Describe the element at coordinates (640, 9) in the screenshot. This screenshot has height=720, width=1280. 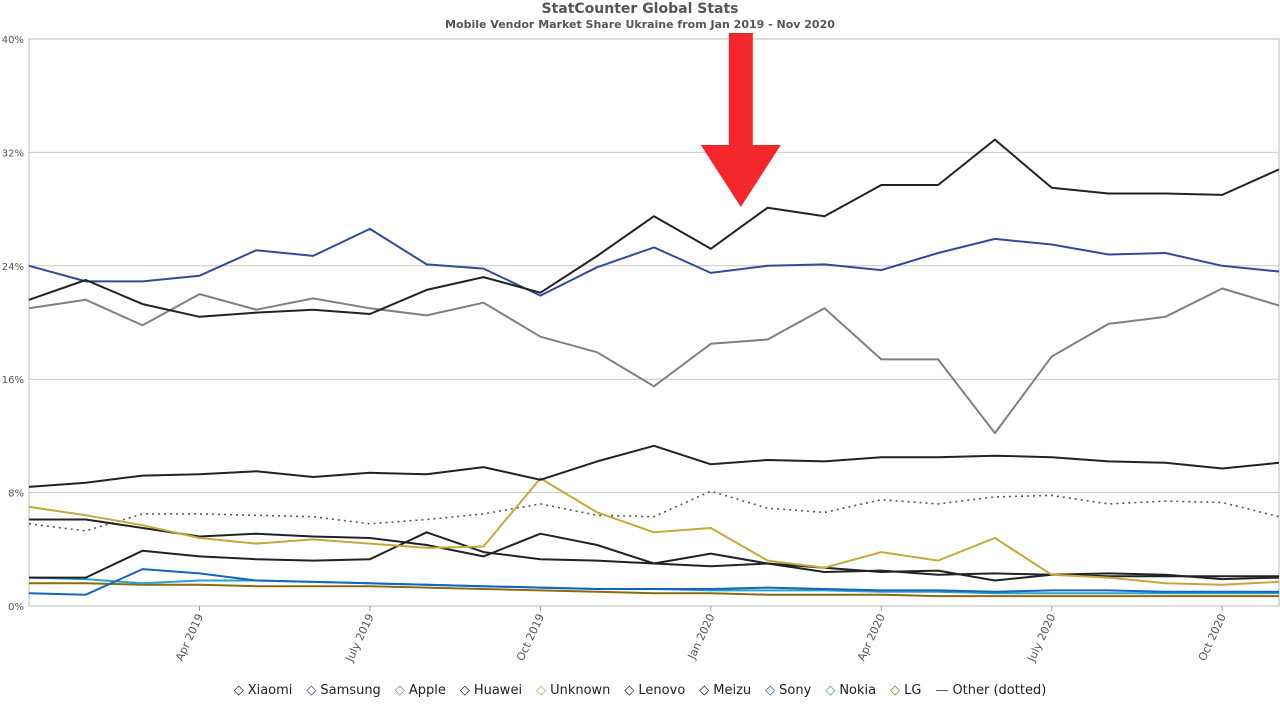
I see `chart-title: StatCounter Global Stats` at that location.